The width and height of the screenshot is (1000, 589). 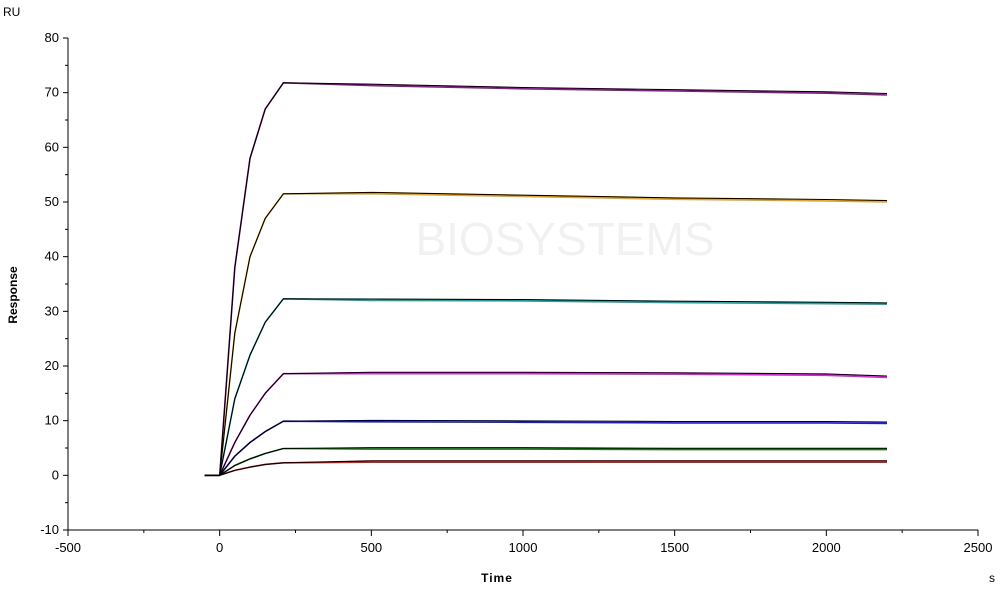 I want to click on x-tick-label: 500, so click(x=371, y=547).